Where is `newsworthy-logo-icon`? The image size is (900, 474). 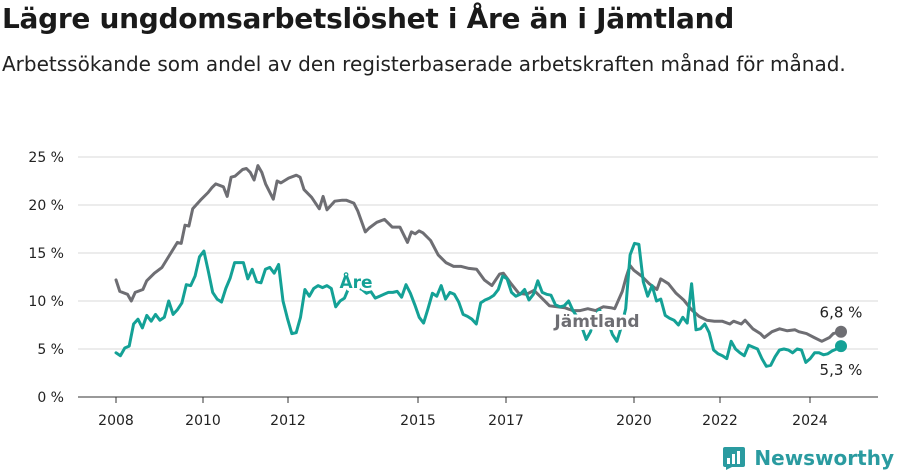
newsworthy-logo-icon is located at coordinates (734, 458).